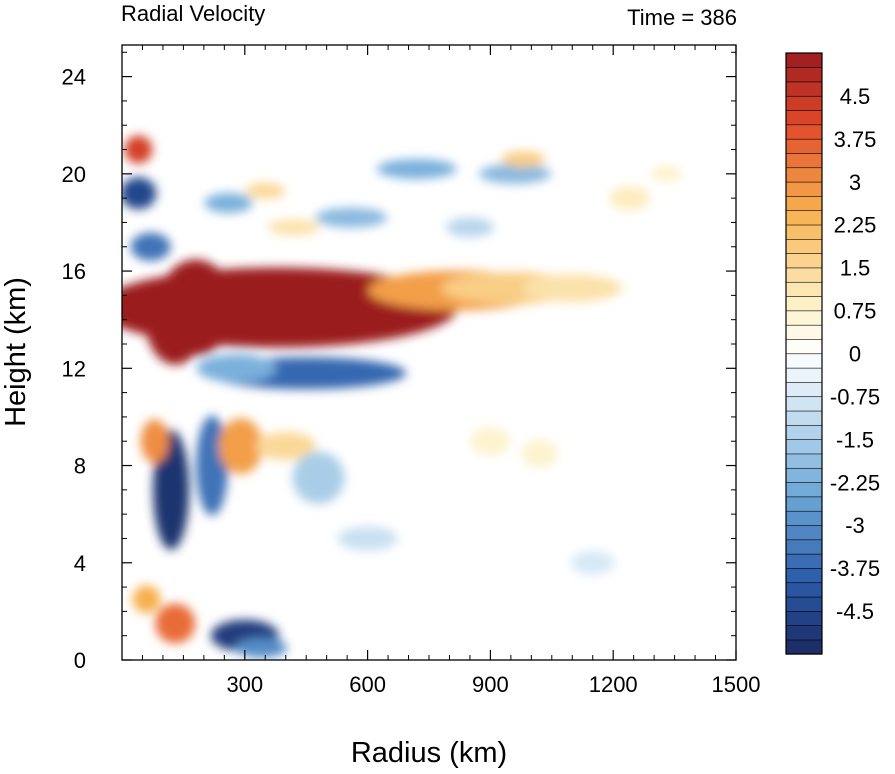 The width and height of the screenshot is (895, 774). I want to click on y-tick-labels: 0 4 8 12 16 20 24, so click(74, 369).